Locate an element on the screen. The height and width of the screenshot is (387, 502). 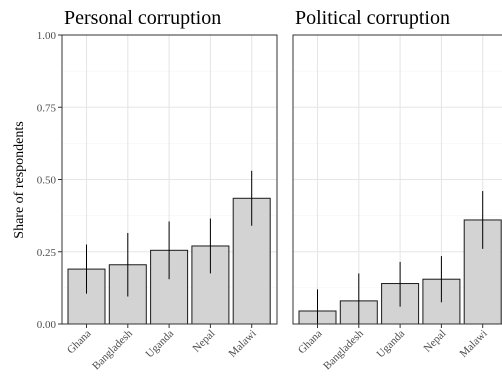
y-axis-label: Share of respondents is located at coordinates (19, 179).